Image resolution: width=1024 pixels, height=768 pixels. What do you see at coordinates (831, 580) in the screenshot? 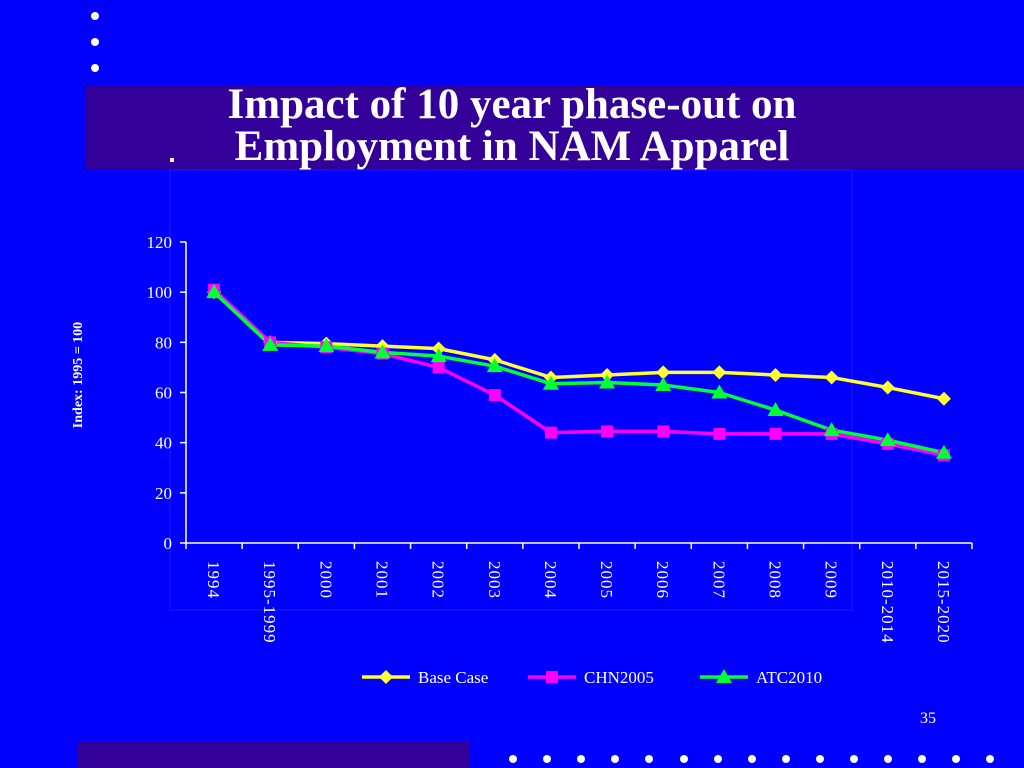
I see `x-tick-label: 2009` at bounding box center [831, 580].